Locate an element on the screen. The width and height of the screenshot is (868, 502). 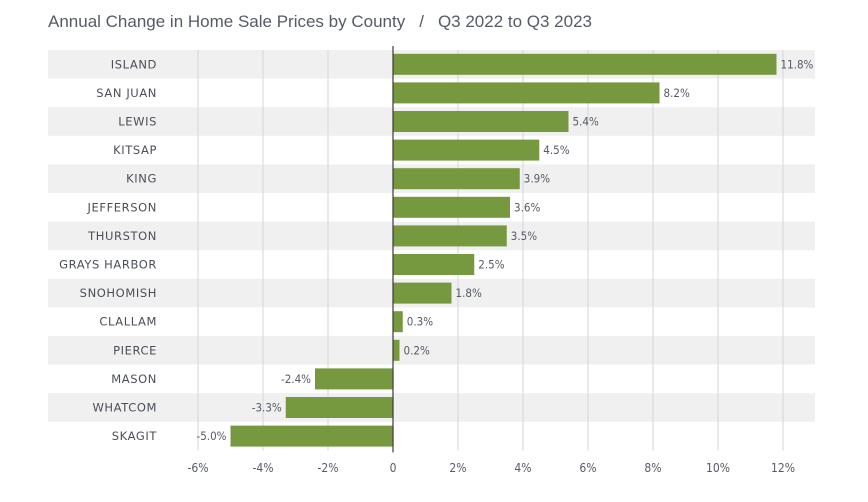
category-label: SAN JUAN is located at coordinates (126, 93).